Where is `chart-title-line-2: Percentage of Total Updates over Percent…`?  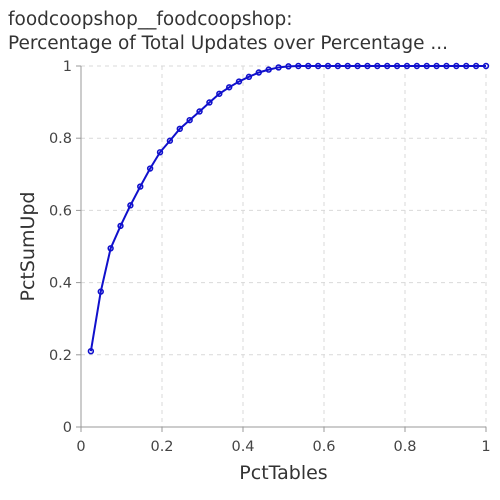 chart-title-line-2: Percentage of Total Updates over Percent… is located at coordinates (228, 43).